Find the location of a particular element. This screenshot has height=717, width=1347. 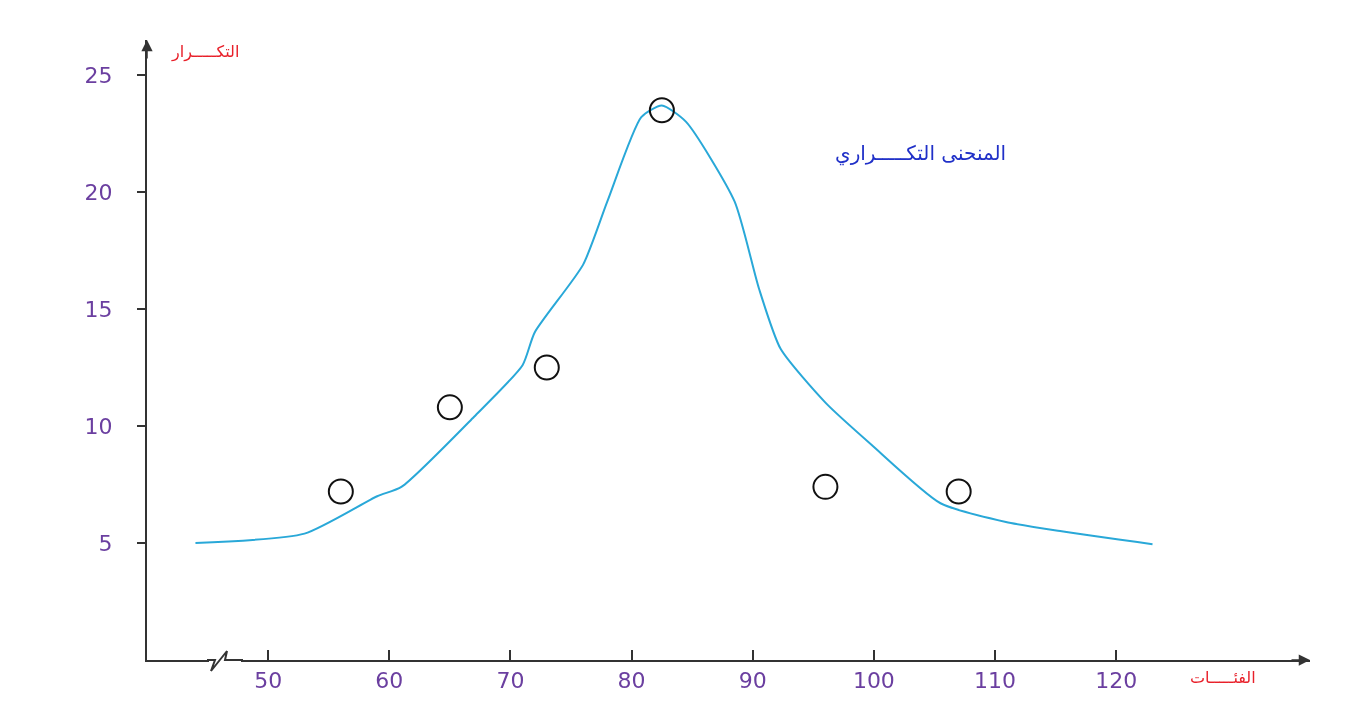

x-axis-title: الفئـــــات is located at coordinates (1223, 677).